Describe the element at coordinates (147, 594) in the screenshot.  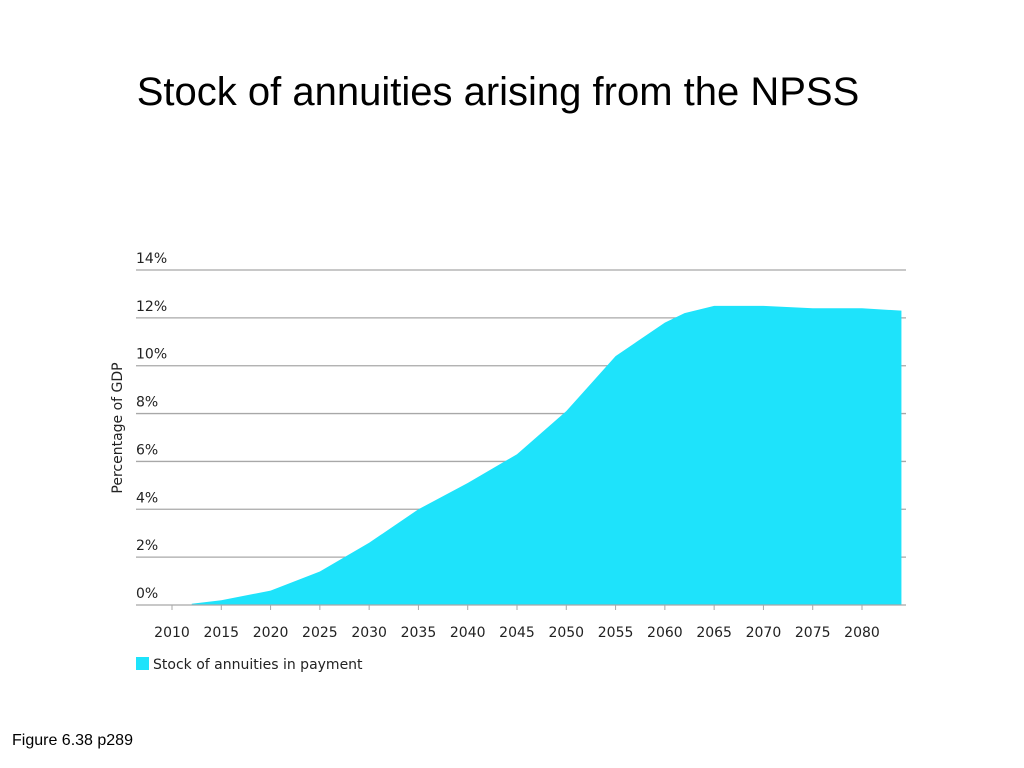
I see `y-tick-label: 0%` at that location.